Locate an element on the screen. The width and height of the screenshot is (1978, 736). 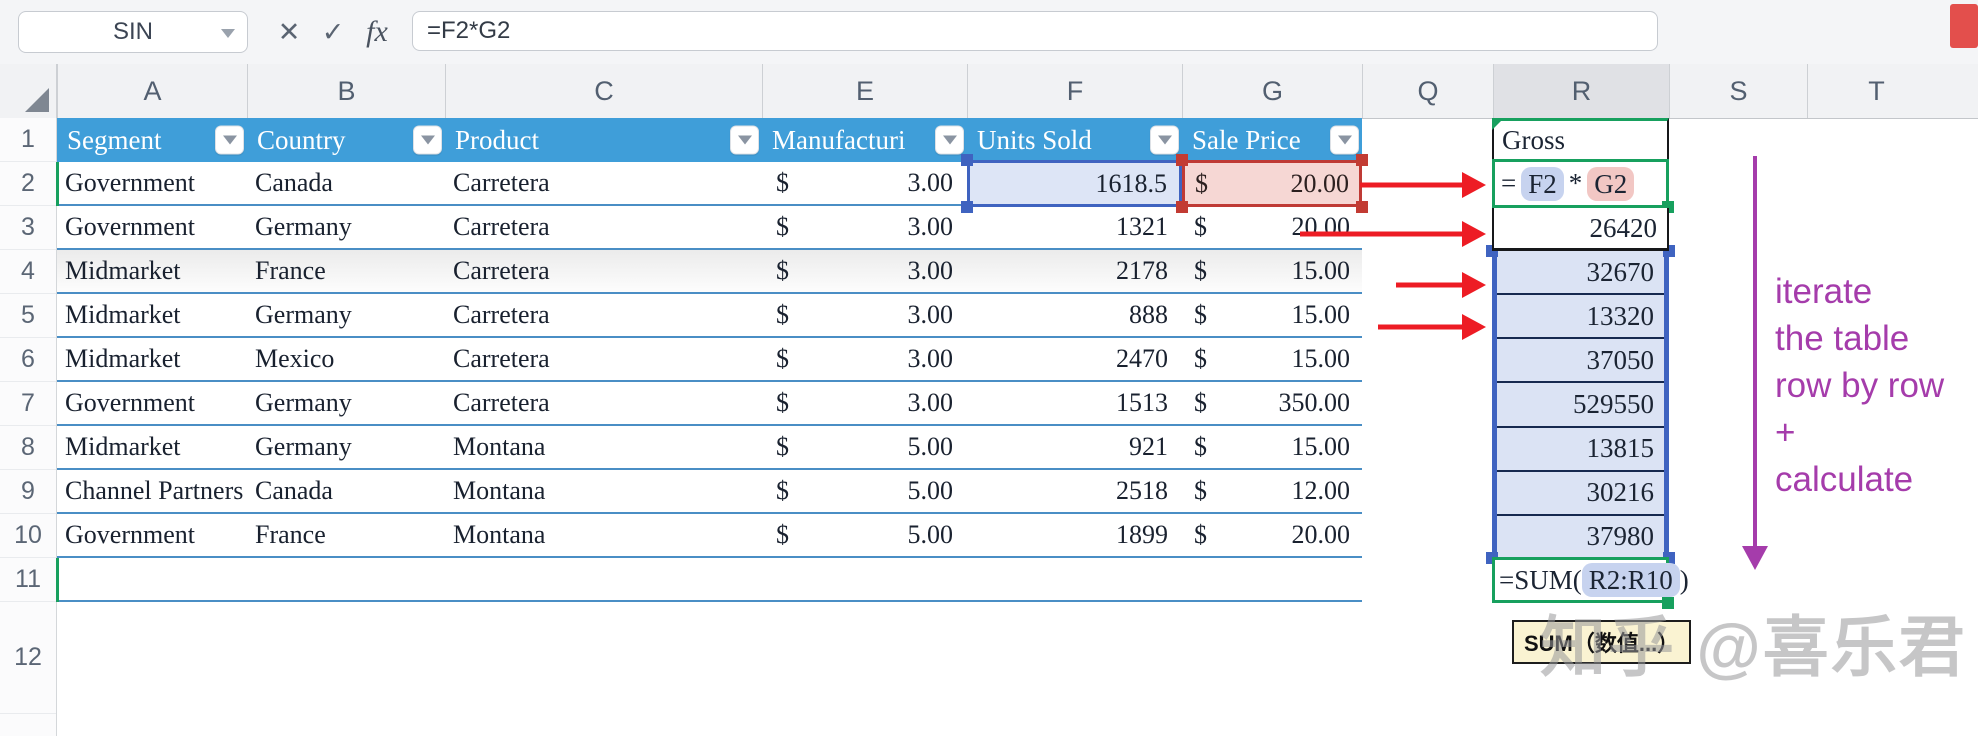
row-header-7: 7 is located at coordinates (28, 404).